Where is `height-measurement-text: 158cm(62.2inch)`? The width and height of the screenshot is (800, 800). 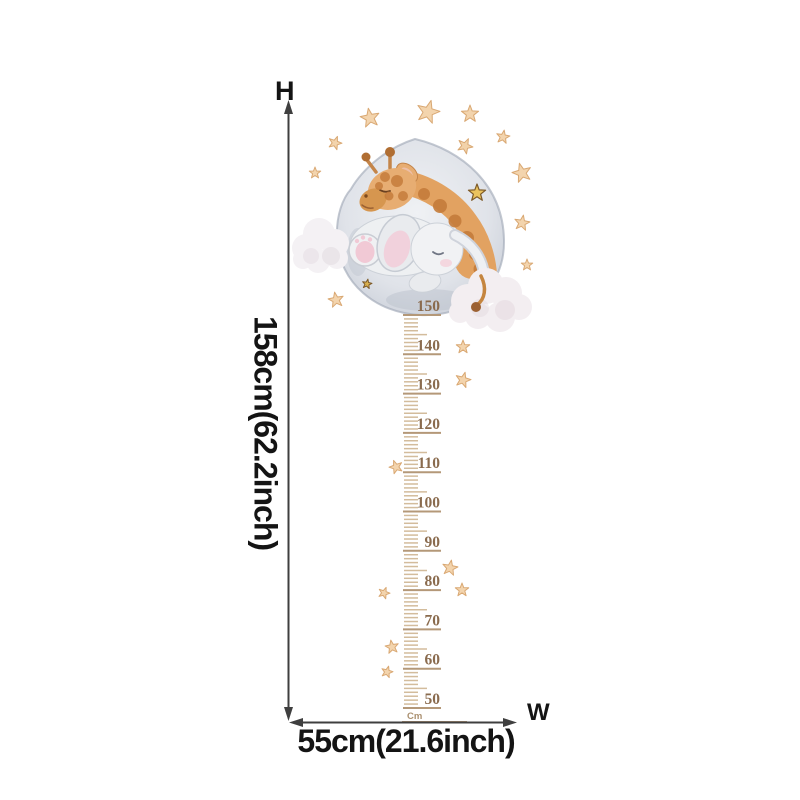
height-measurement-text: 158cm(62.2inch) is located at coordinates (265, 432).